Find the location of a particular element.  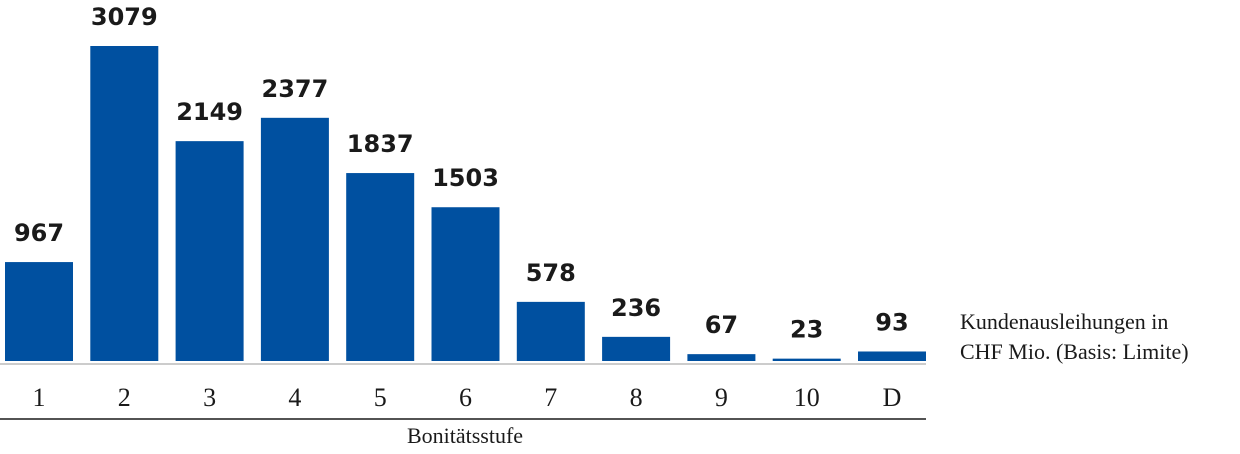

value-label: 3079 is located at coordinates (124, 17).